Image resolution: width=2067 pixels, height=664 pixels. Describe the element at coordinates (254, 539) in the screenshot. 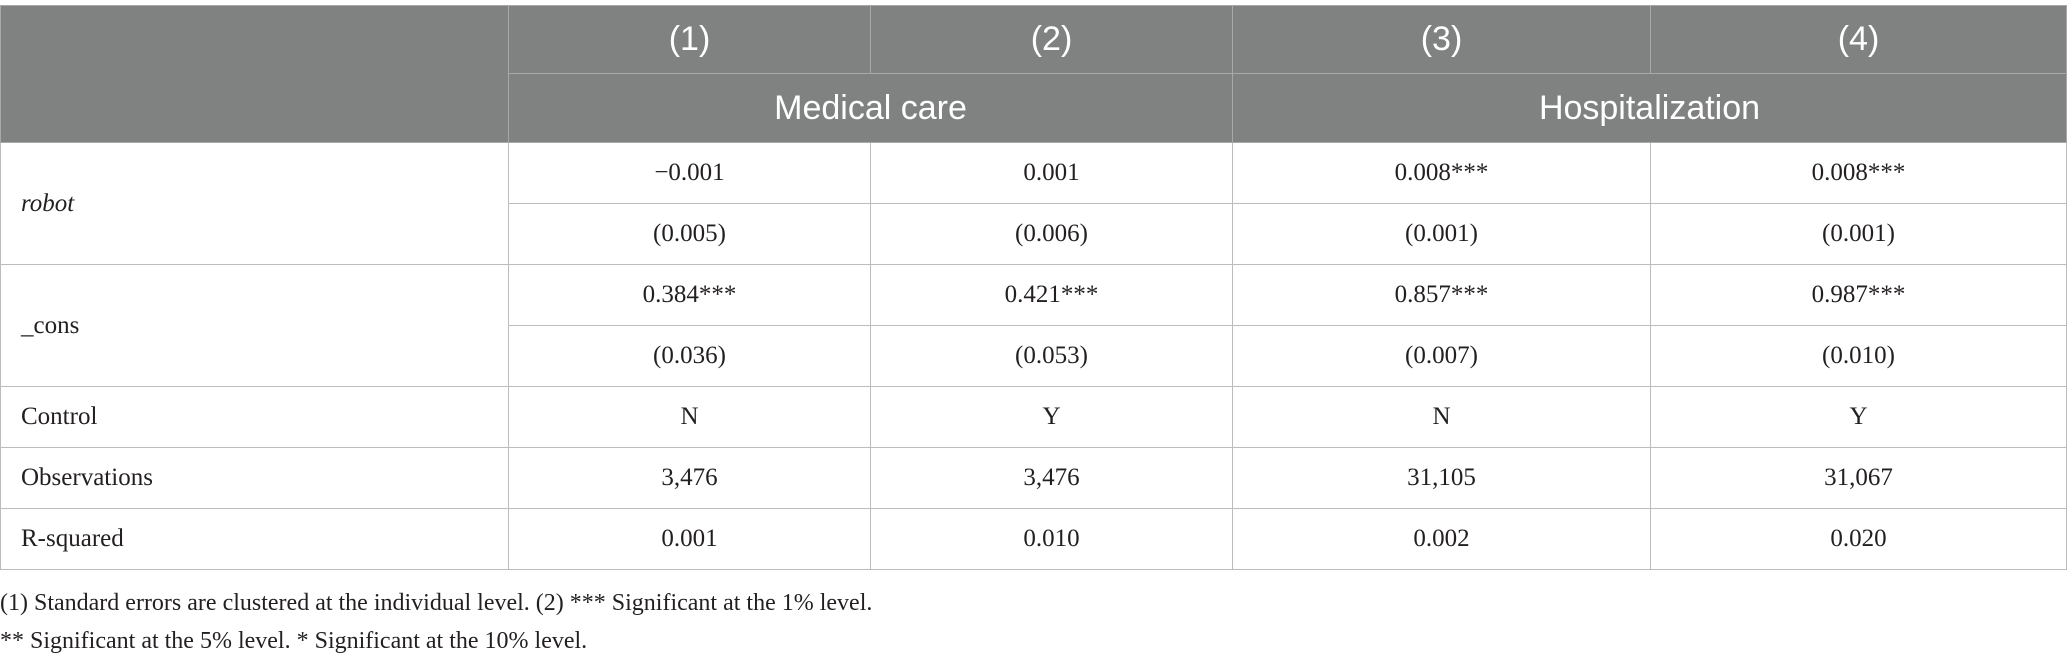

I see `row-label-r-squared: R-squared` at that location.